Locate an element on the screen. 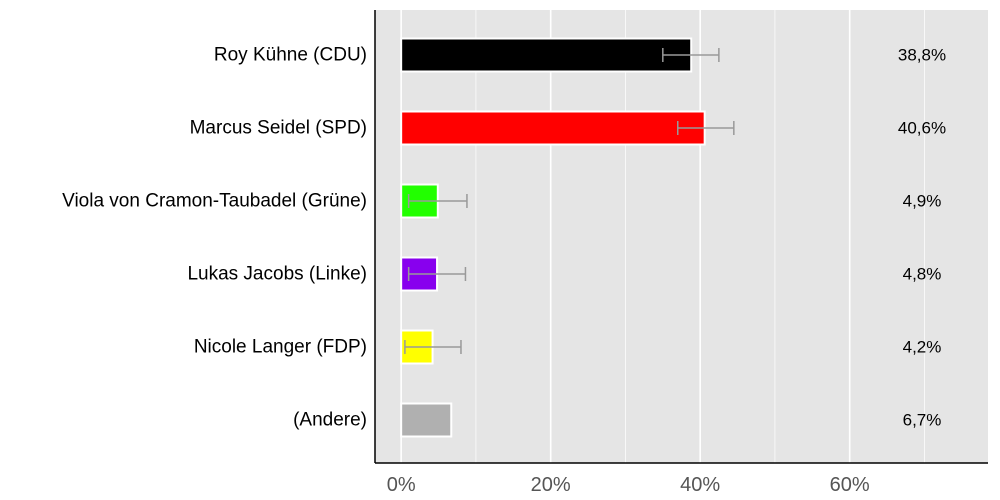 This screenshot has width=1000, height=500. category-label: Roy Kühne (CDU) is located at coordinates (290, 55).